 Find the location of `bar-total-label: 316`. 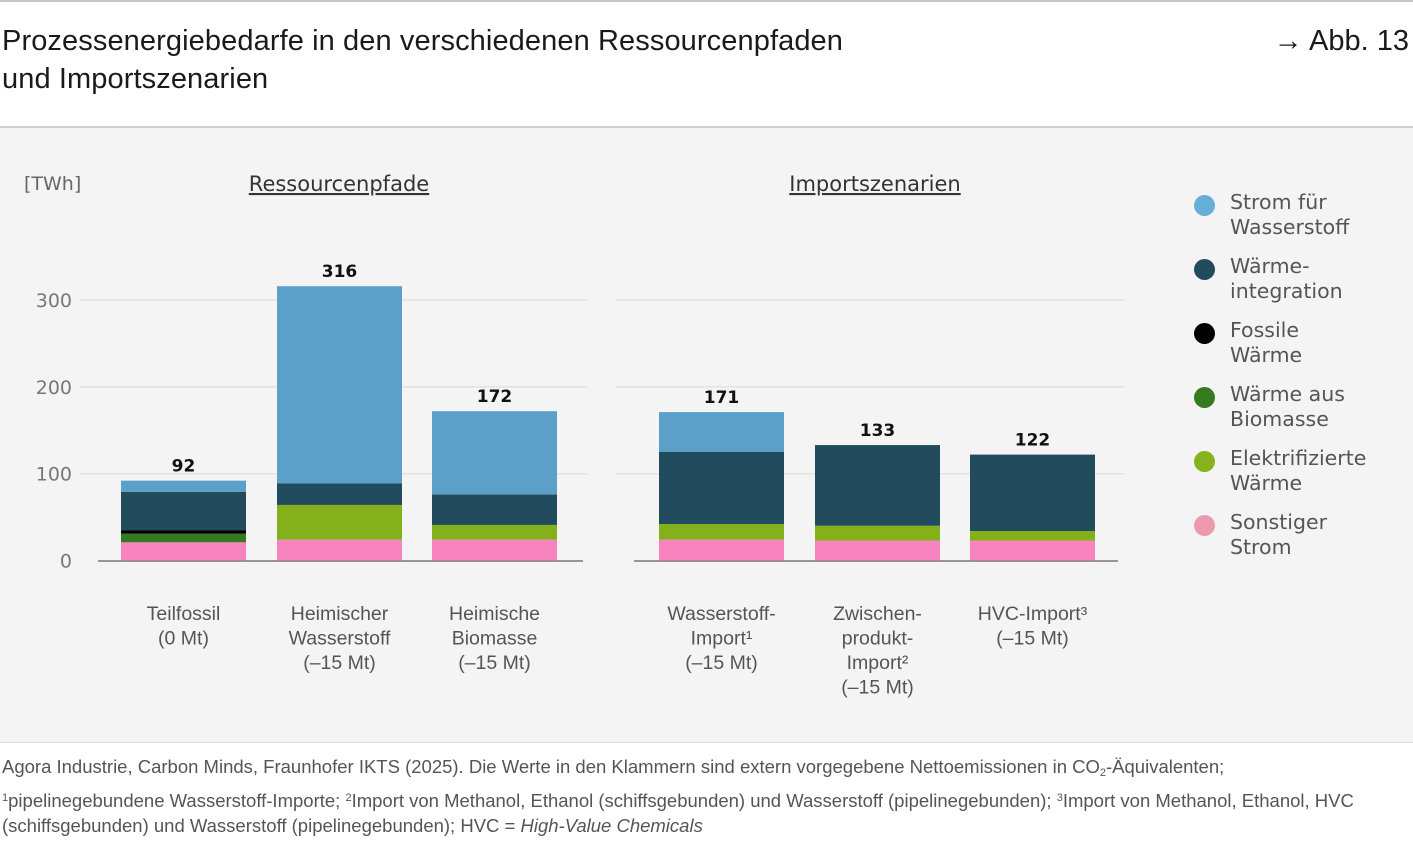

bar-total-label: 316 is located at coordinates (340, 272).